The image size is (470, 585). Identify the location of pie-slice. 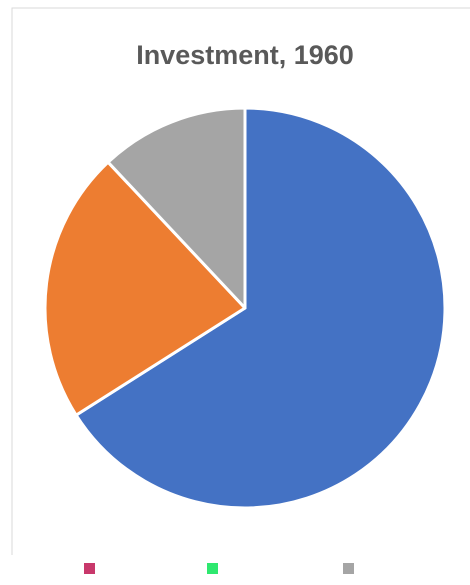
(176, 208).